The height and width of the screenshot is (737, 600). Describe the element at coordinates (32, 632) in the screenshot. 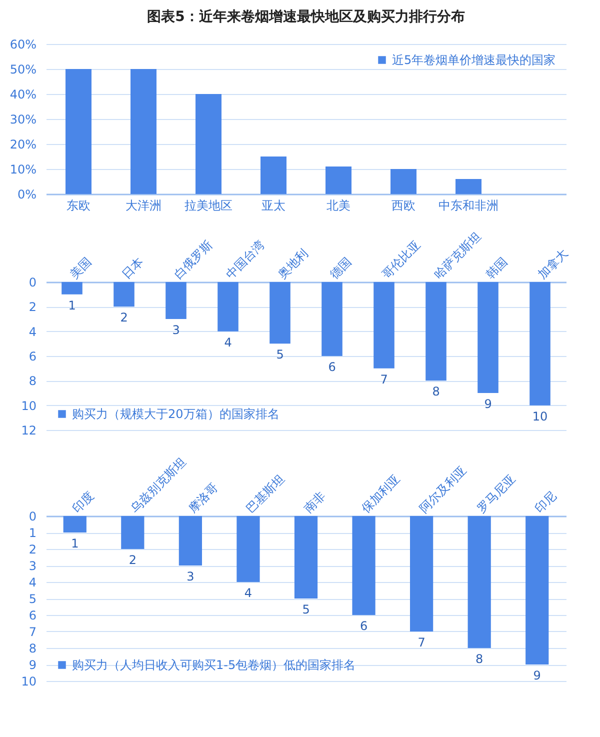

I see `y-tick-label: 7` at that location.